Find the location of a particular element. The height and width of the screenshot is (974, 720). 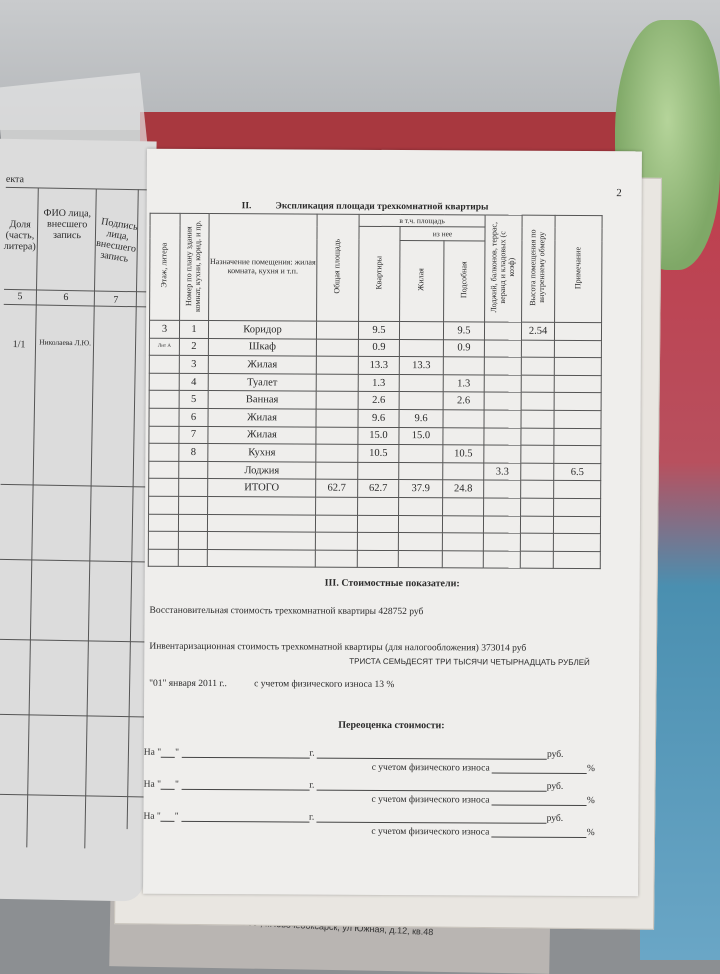

header-incl: в т.ч. площадь is located at coordinates (422, 220).